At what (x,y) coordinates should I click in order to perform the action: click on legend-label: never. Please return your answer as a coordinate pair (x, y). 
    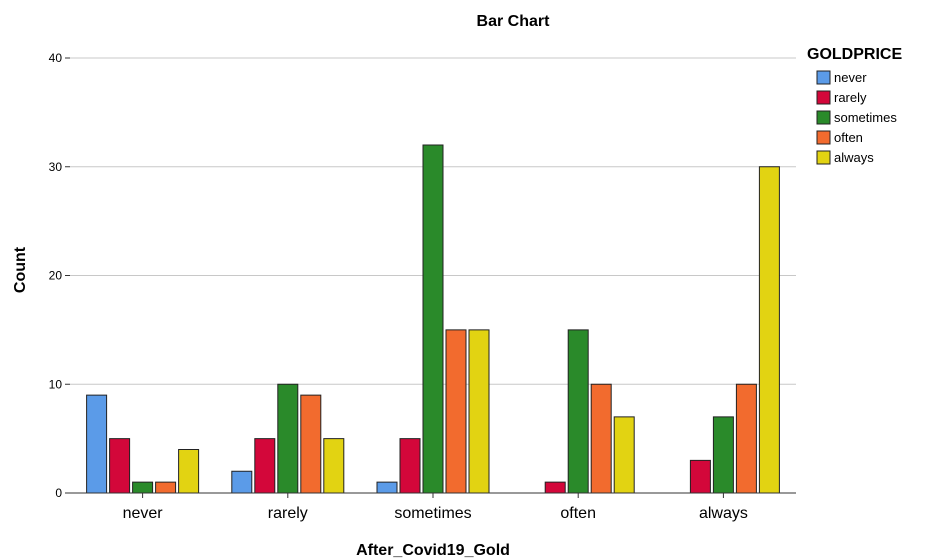
    Looking at the image, I should click on (850, 77).